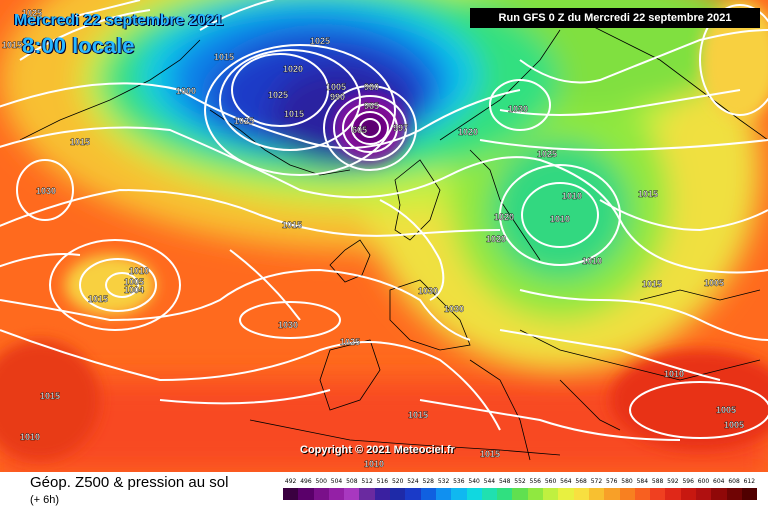 The height and width of the screenshot is (512, 768). I want to click on copyright-notice: Copyright © 2021 Meteociel.fr, so click(377, 450).